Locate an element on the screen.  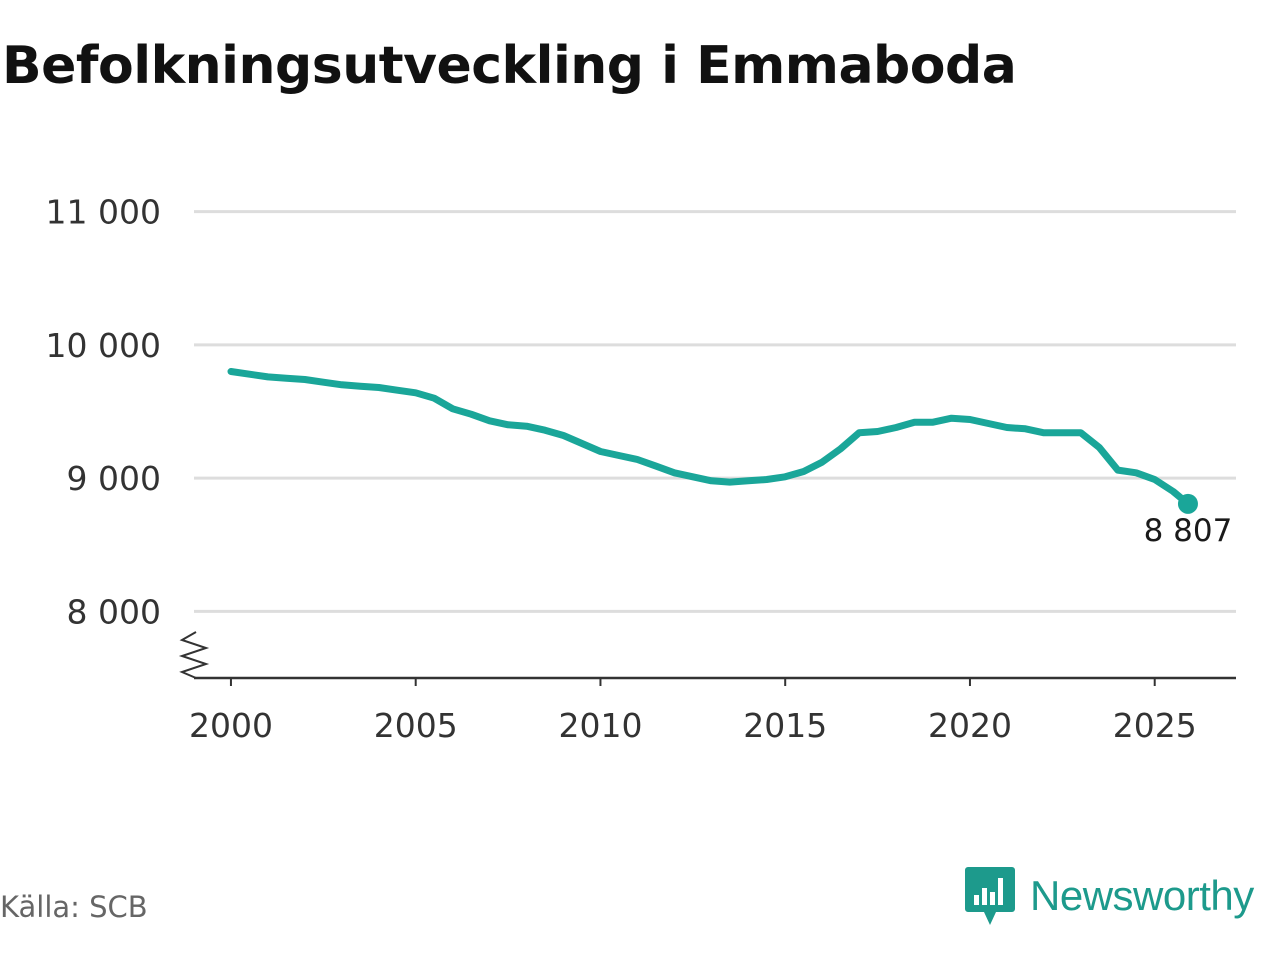
end-value-label: 8 807 is located at coordinates (1188, 531).